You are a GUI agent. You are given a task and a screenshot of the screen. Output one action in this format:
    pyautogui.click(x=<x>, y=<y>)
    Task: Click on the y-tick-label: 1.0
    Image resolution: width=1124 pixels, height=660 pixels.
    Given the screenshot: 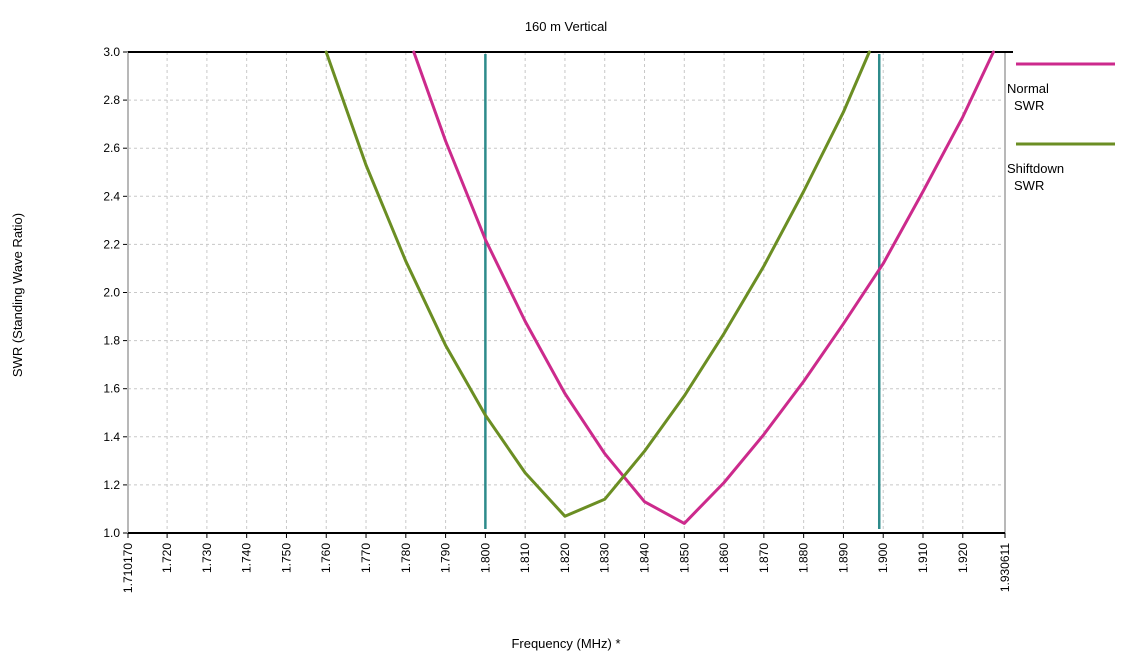 What is the action you would take?
    pyautogui.click(x=111, y=533)
    